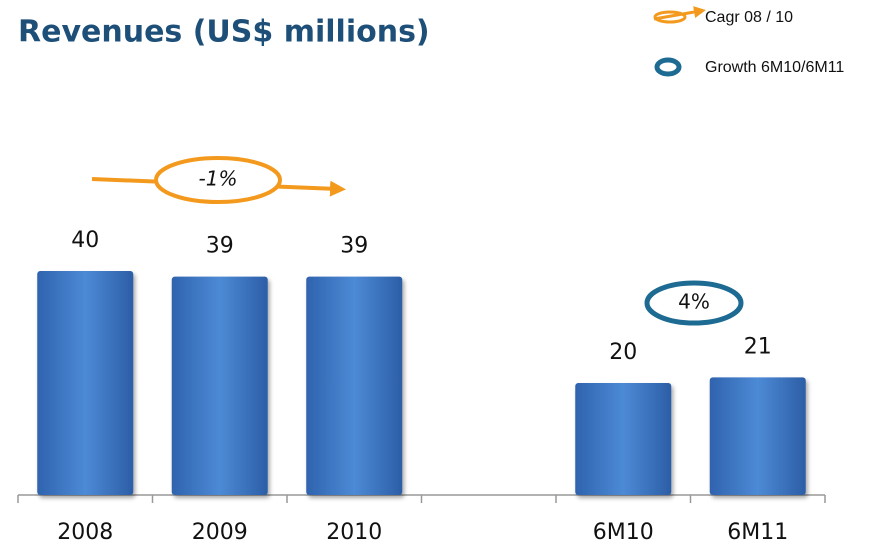  I want to click on growth-ellipse, so click(694, 303).